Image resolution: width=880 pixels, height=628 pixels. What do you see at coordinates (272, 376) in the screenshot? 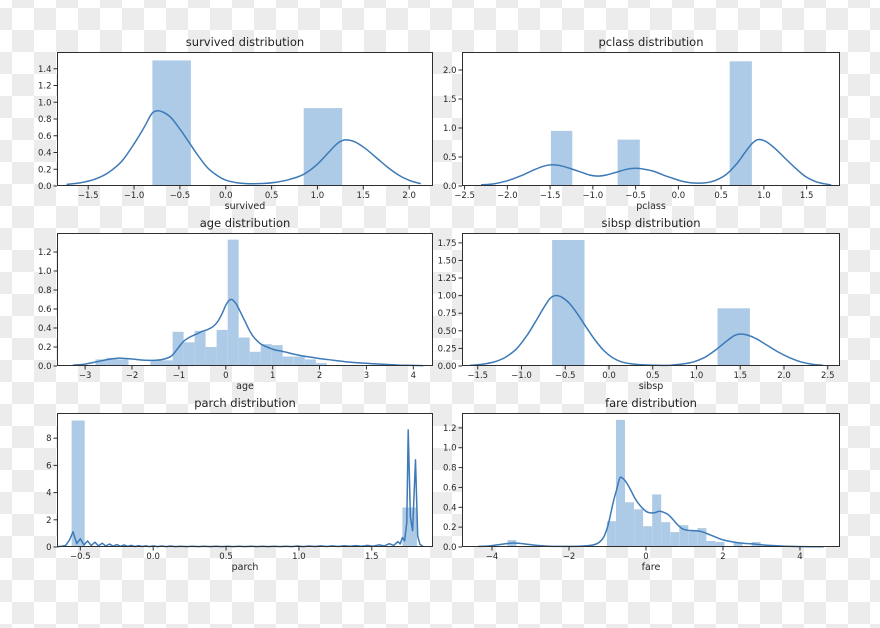
I see `x-tick-label: 1` at bounding box center [272, 376].